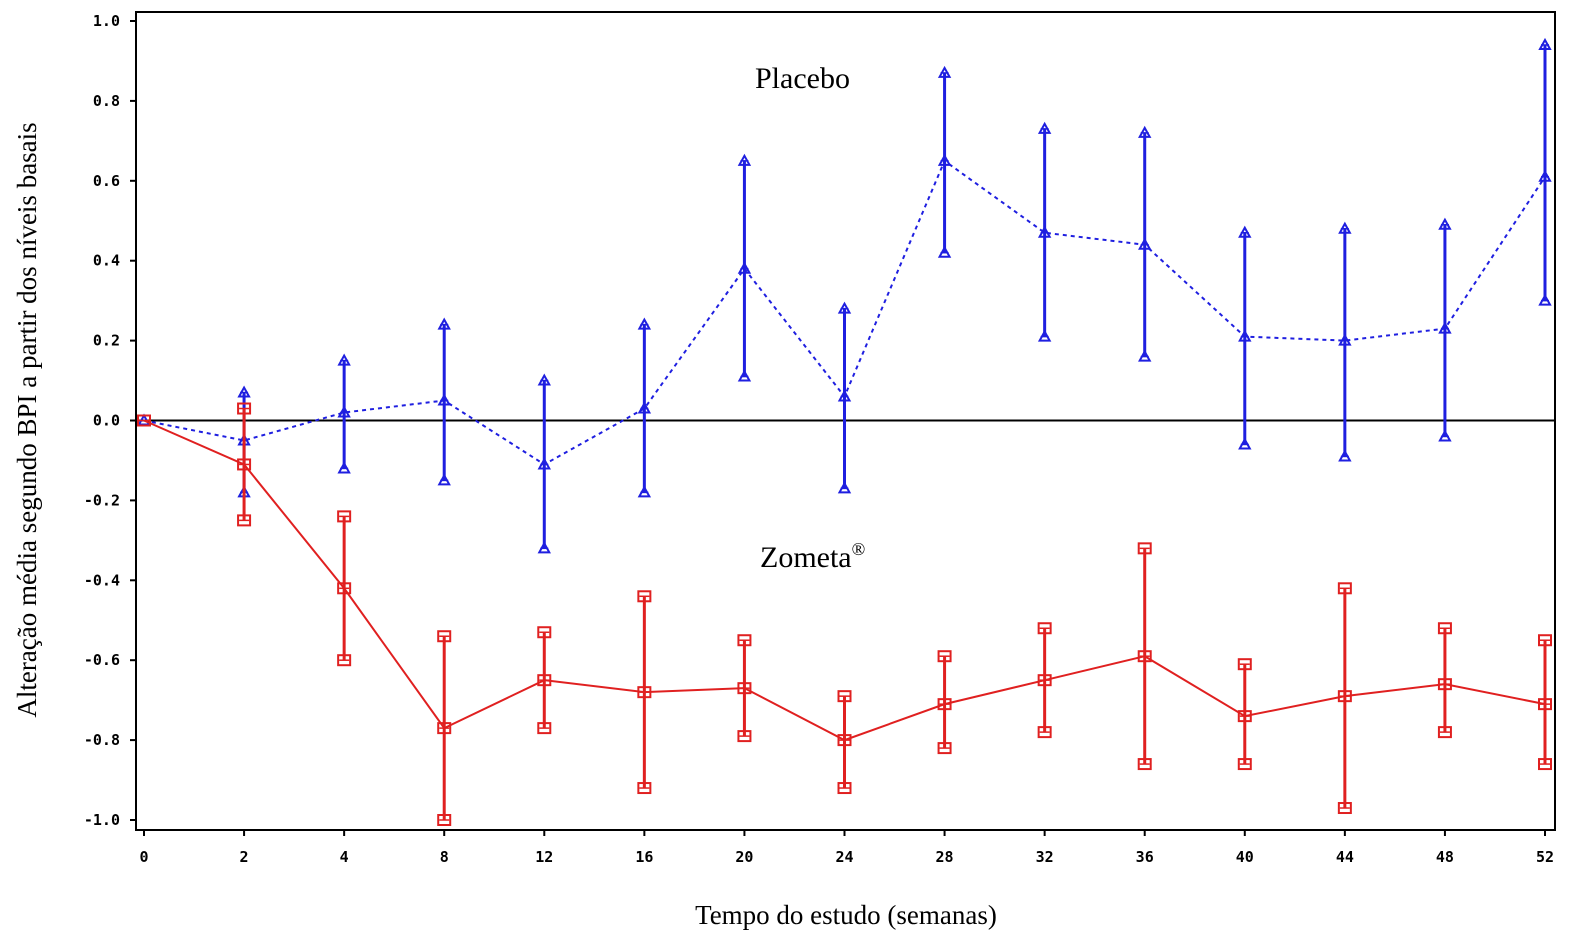  What do you see at coordinates (802, 78) in the screenshot?
I see `series-label-placebo: Placebo` at bounding box center [802, 78].